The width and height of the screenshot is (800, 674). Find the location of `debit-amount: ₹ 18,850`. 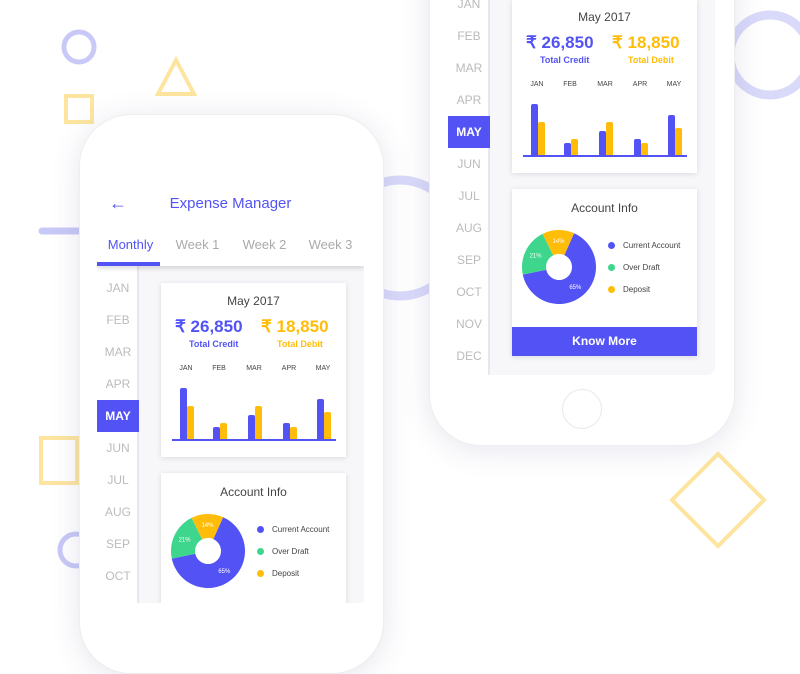

debit-amount: ₹ 18,850 is located at coordinates (646, 42).